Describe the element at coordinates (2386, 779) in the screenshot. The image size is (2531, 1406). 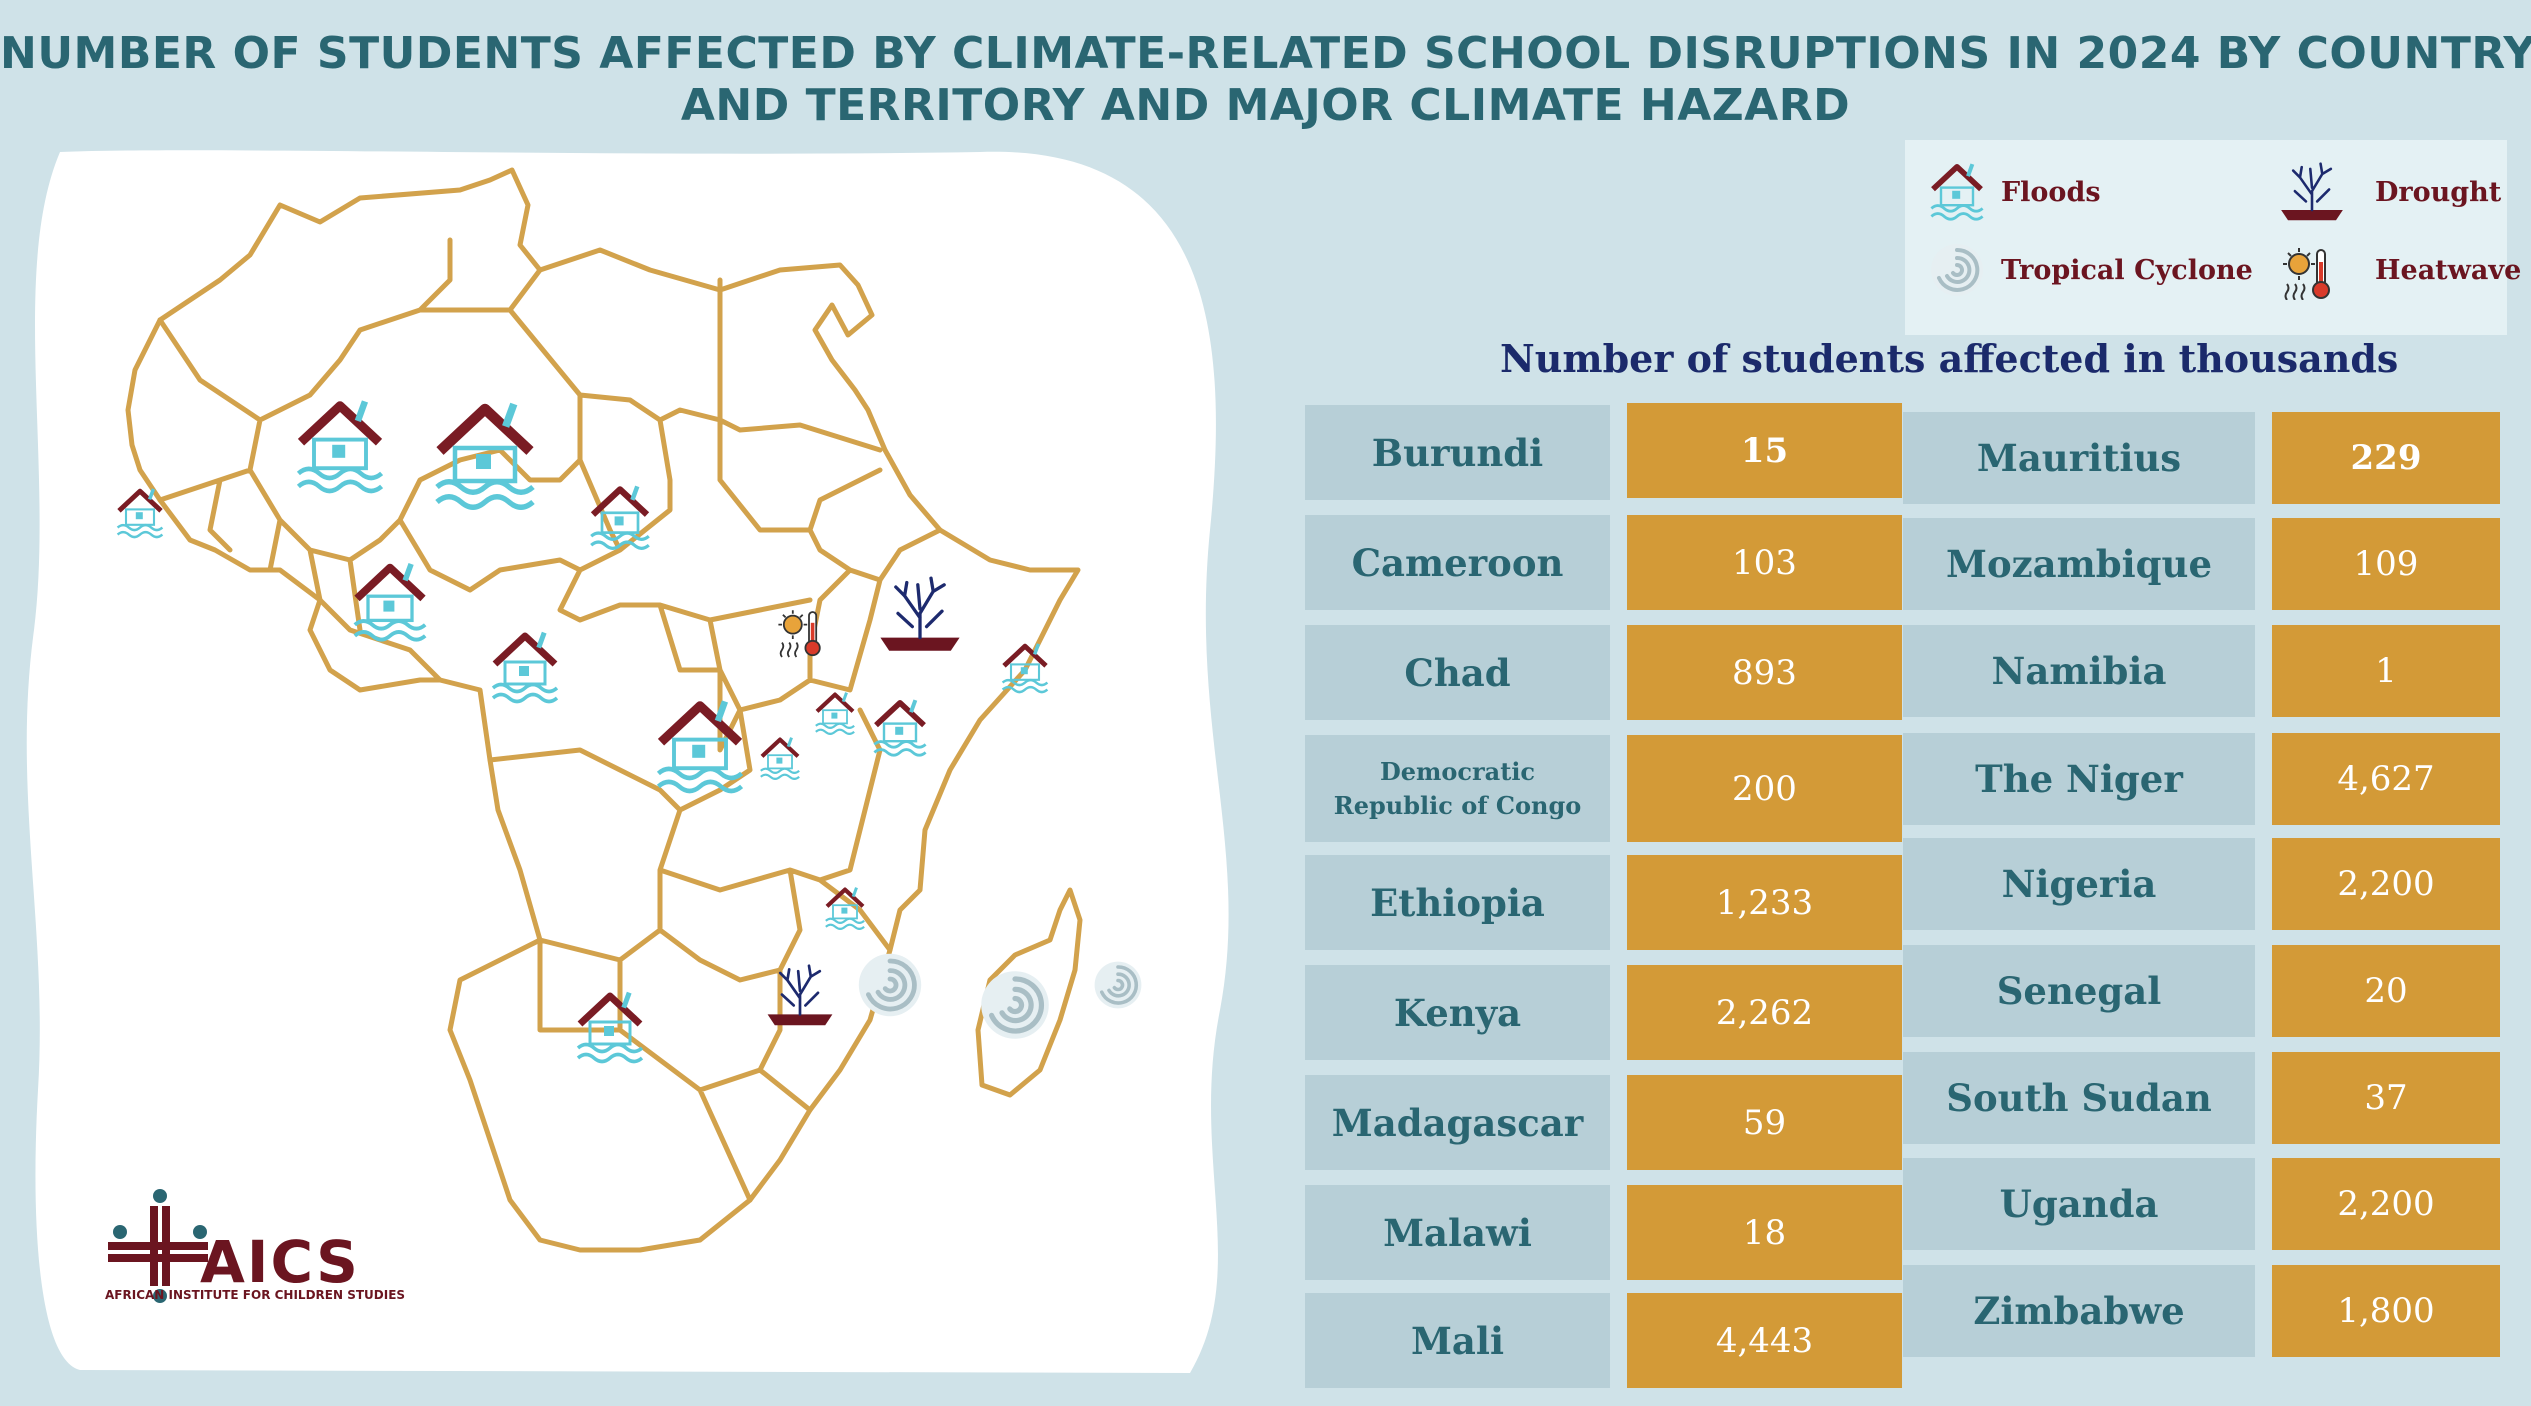
I see `value-cell-the-niger: 4,627` at that location.